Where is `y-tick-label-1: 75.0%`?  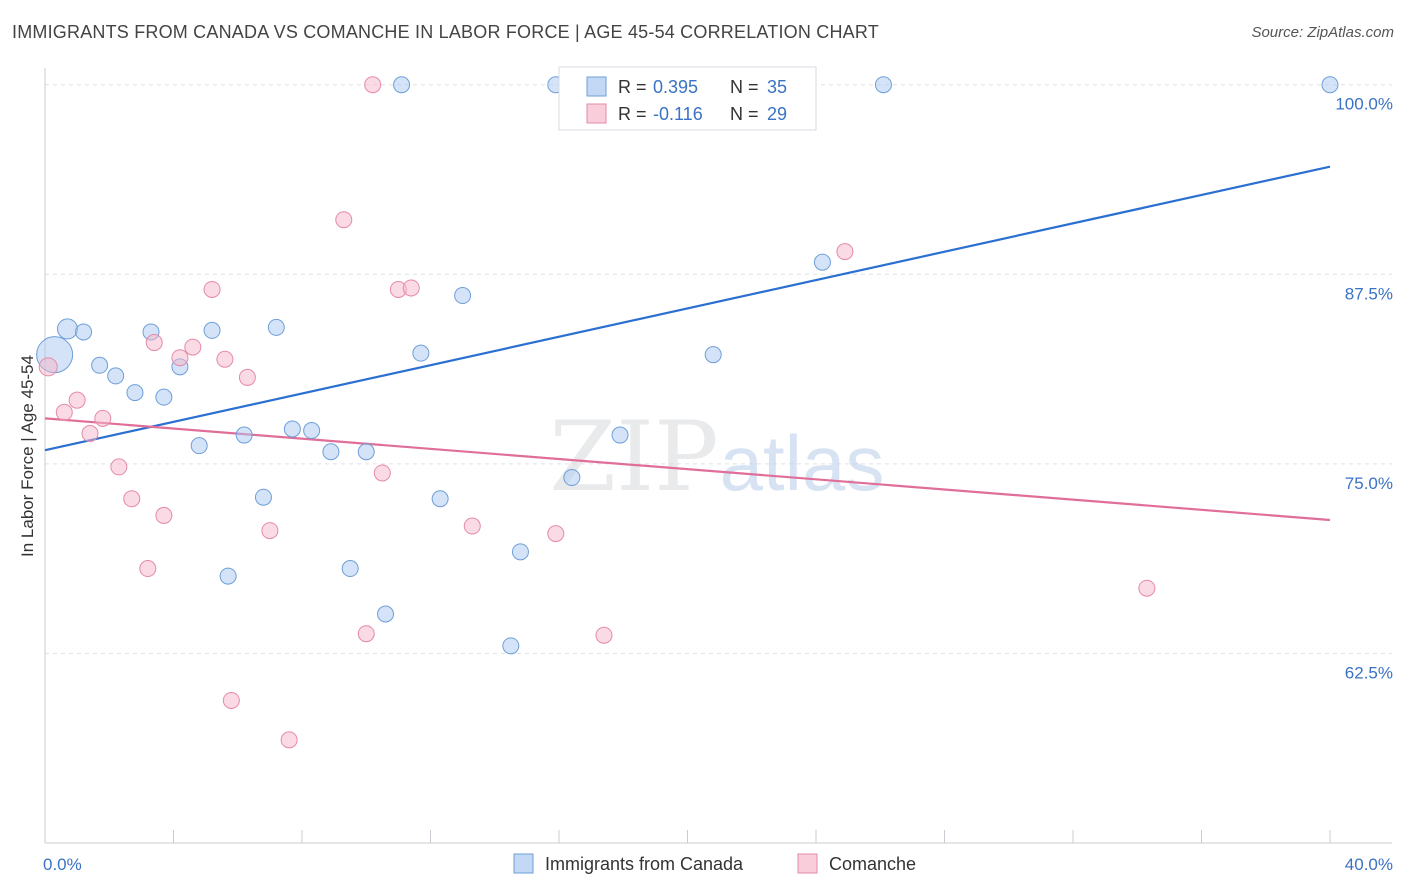
y-tick-label-1: 75.0% is located at coordinates (1369, 483).